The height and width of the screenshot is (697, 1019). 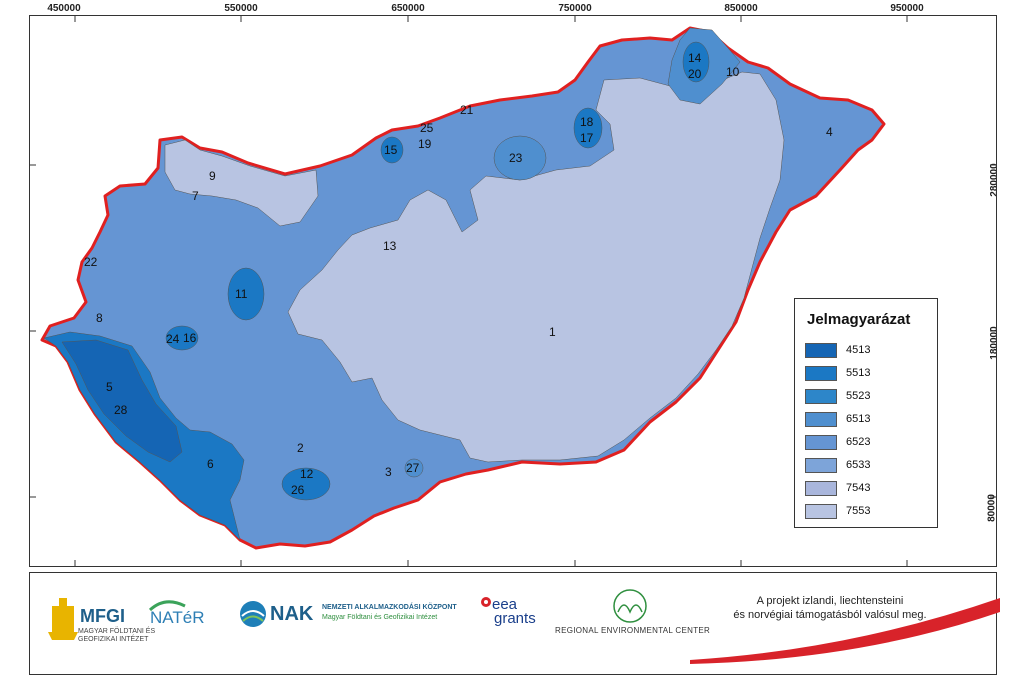 What do you see at coordinates (486, 602) in the screenshot?
I see `eea-grants-logo-icon` at bounding box center [486, 602].